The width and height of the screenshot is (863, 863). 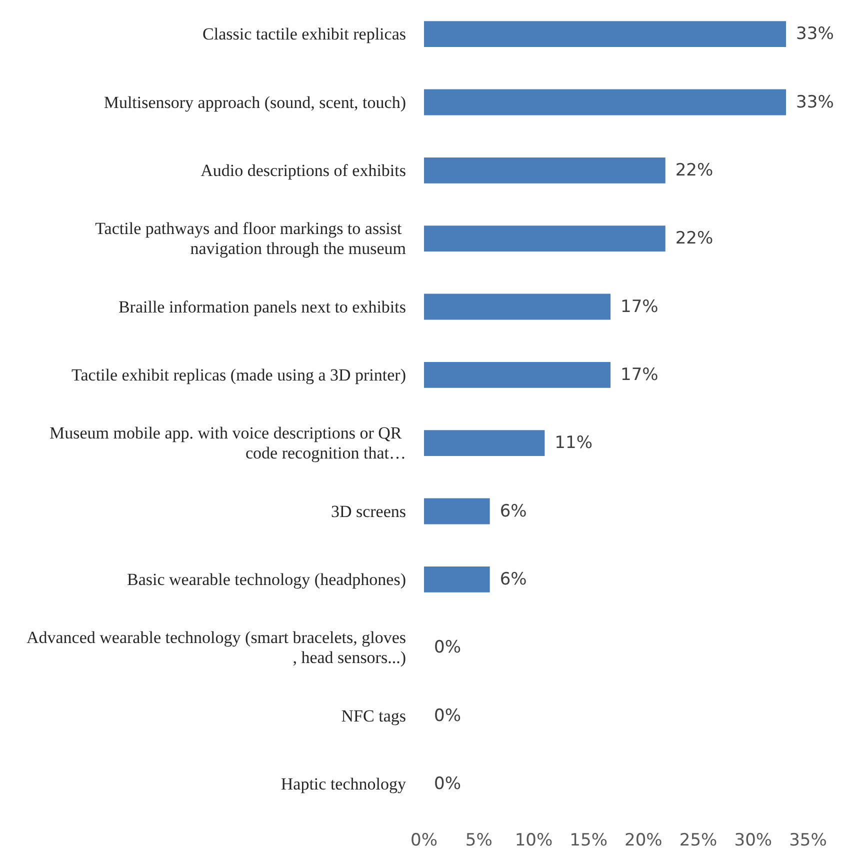 I want to click on y-tick-label: Audio descriptions of exhibits, so click(x=303, y=170).